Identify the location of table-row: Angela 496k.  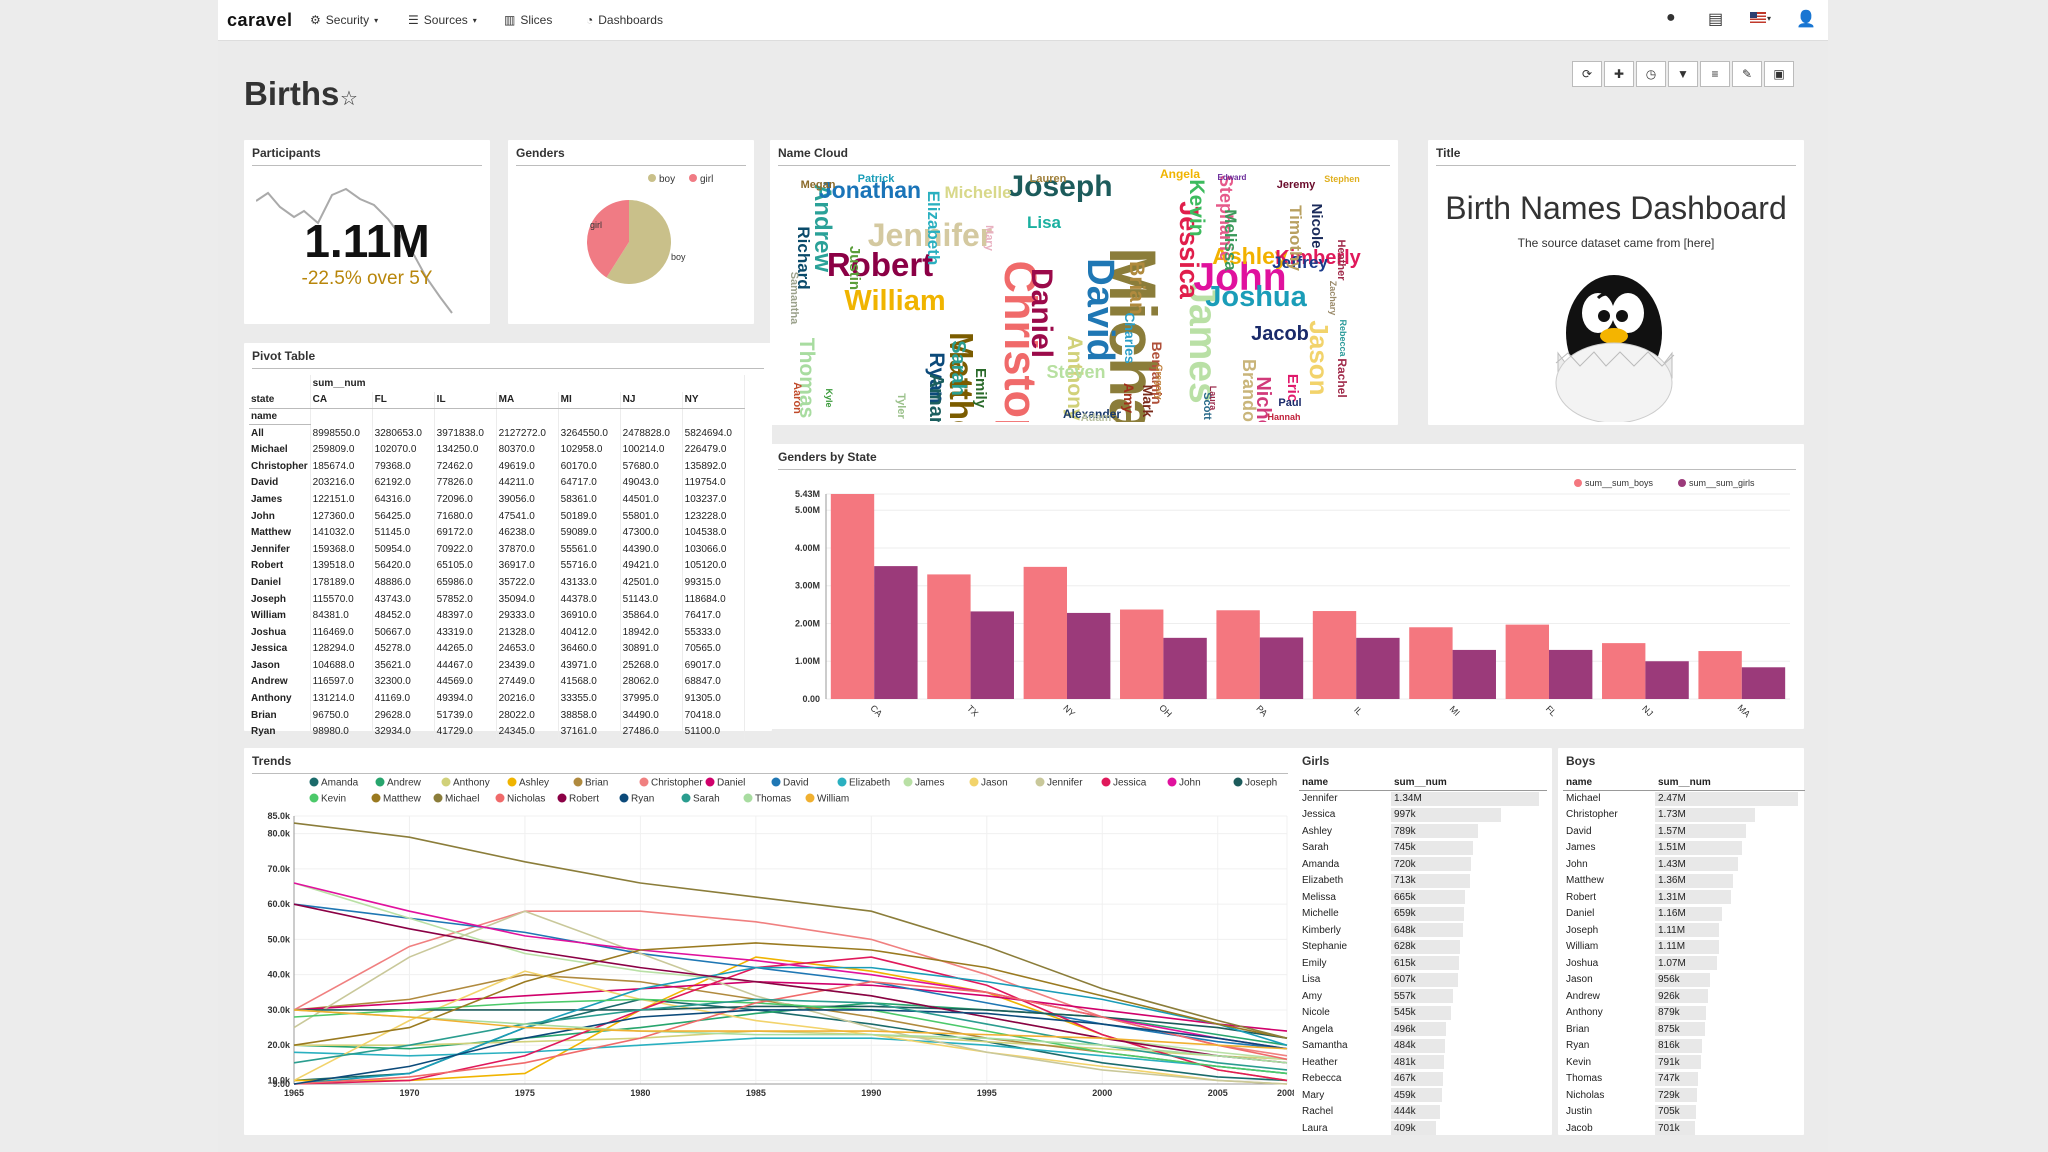
(1423, 1029).